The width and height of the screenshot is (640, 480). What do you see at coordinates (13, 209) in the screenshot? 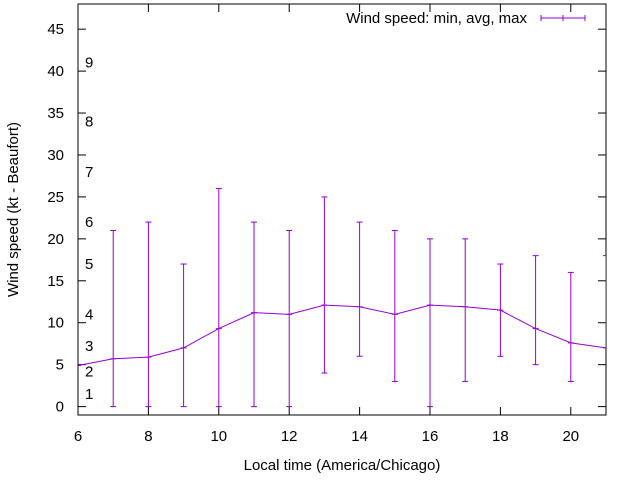
I see `y-axis-label: Wind speed (kt - Beaufort)` at bounding box center [13, 209].